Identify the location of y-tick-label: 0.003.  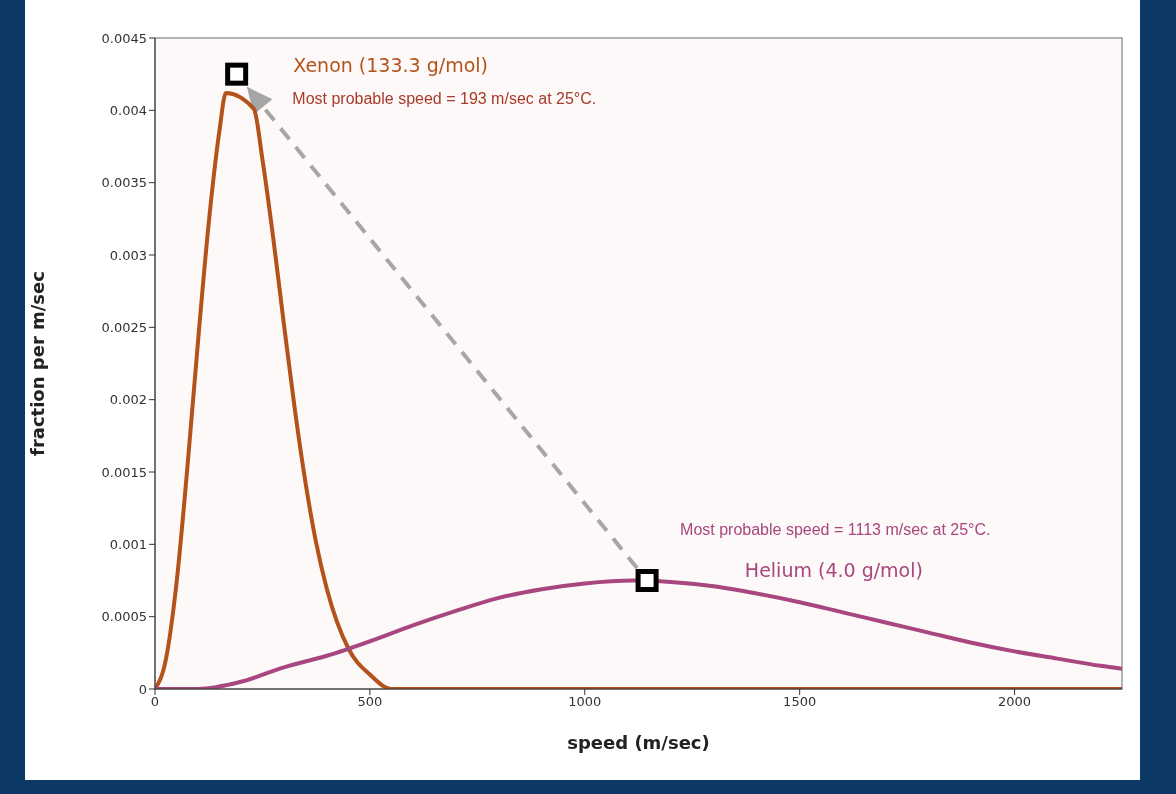
(128, 255).